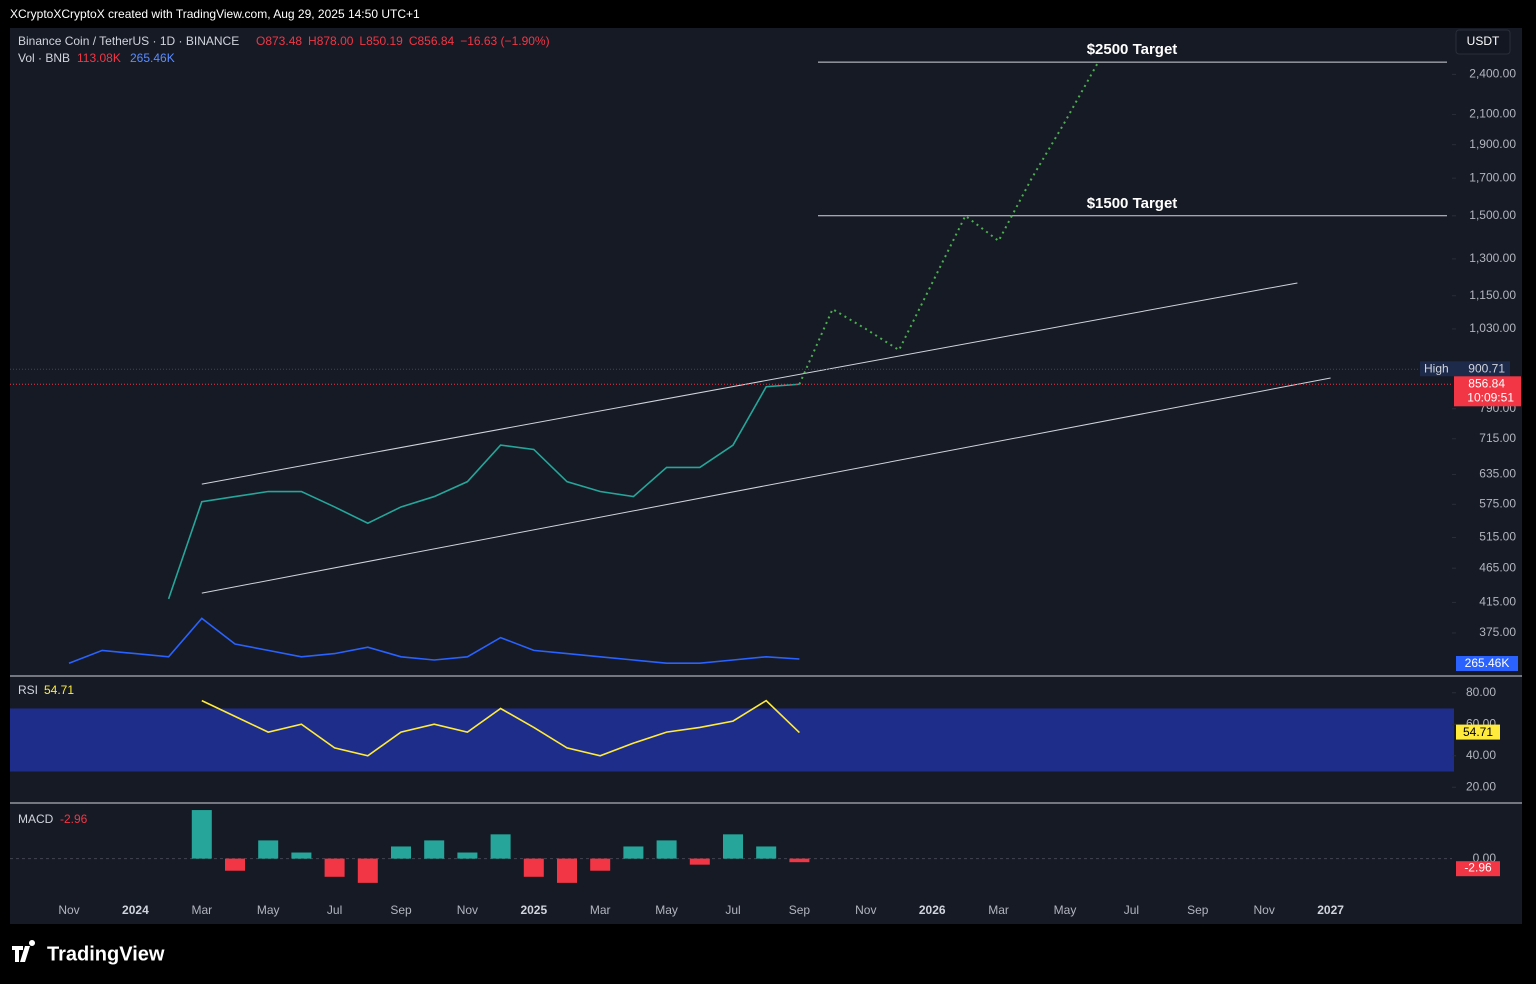 The image size is (1536, 984). What do you see at coordinates (44, 58) in the screenshot?
I see `volume-legend: Vol · BNB` at bounding box center [44, 58].